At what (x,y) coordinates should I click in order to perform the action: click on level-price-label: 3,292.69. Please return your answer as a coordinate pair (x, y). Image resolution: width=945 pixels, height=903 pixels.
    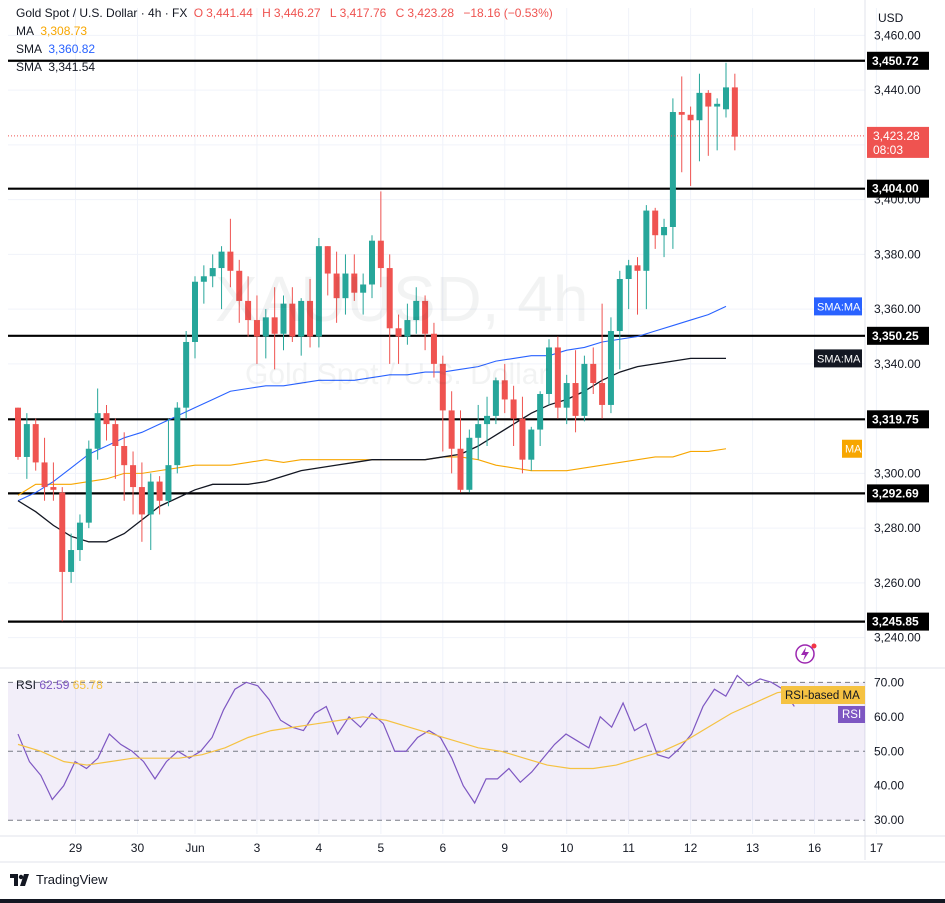
    Looking at the image, I should click on (895, 493).